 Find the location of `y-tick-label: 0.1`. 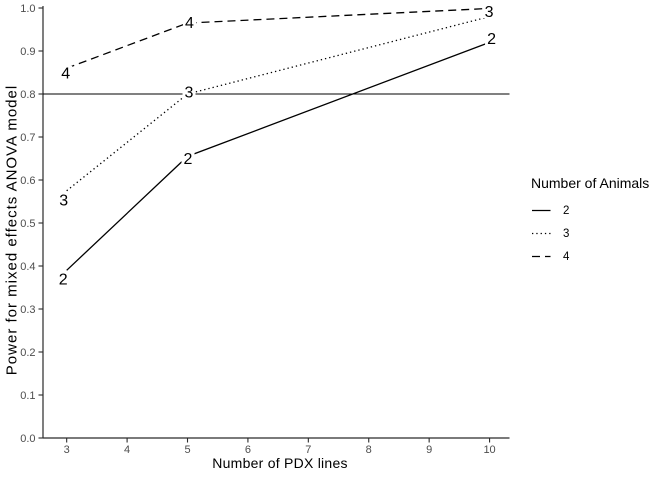

y-tick-label: 0.1 is located at coordinates (27, 396).